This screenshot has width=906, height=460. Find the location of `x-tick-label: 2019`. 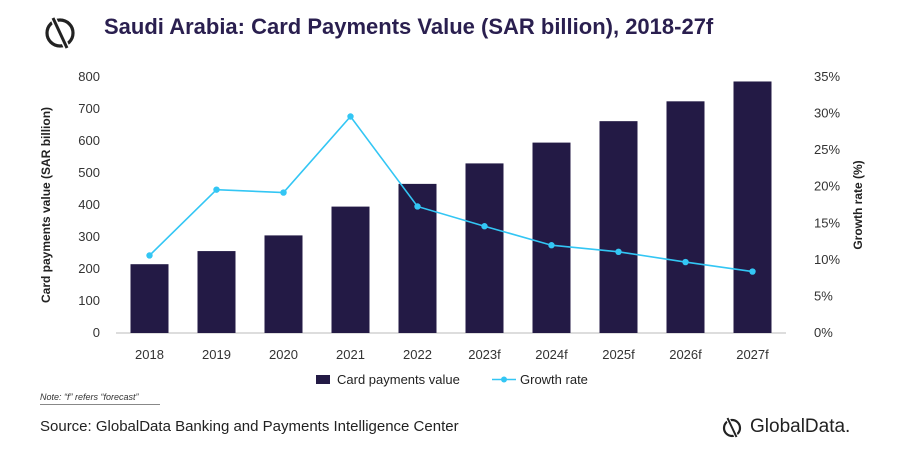

x-tick-label: 2019 is located at coordinates (216, 354).